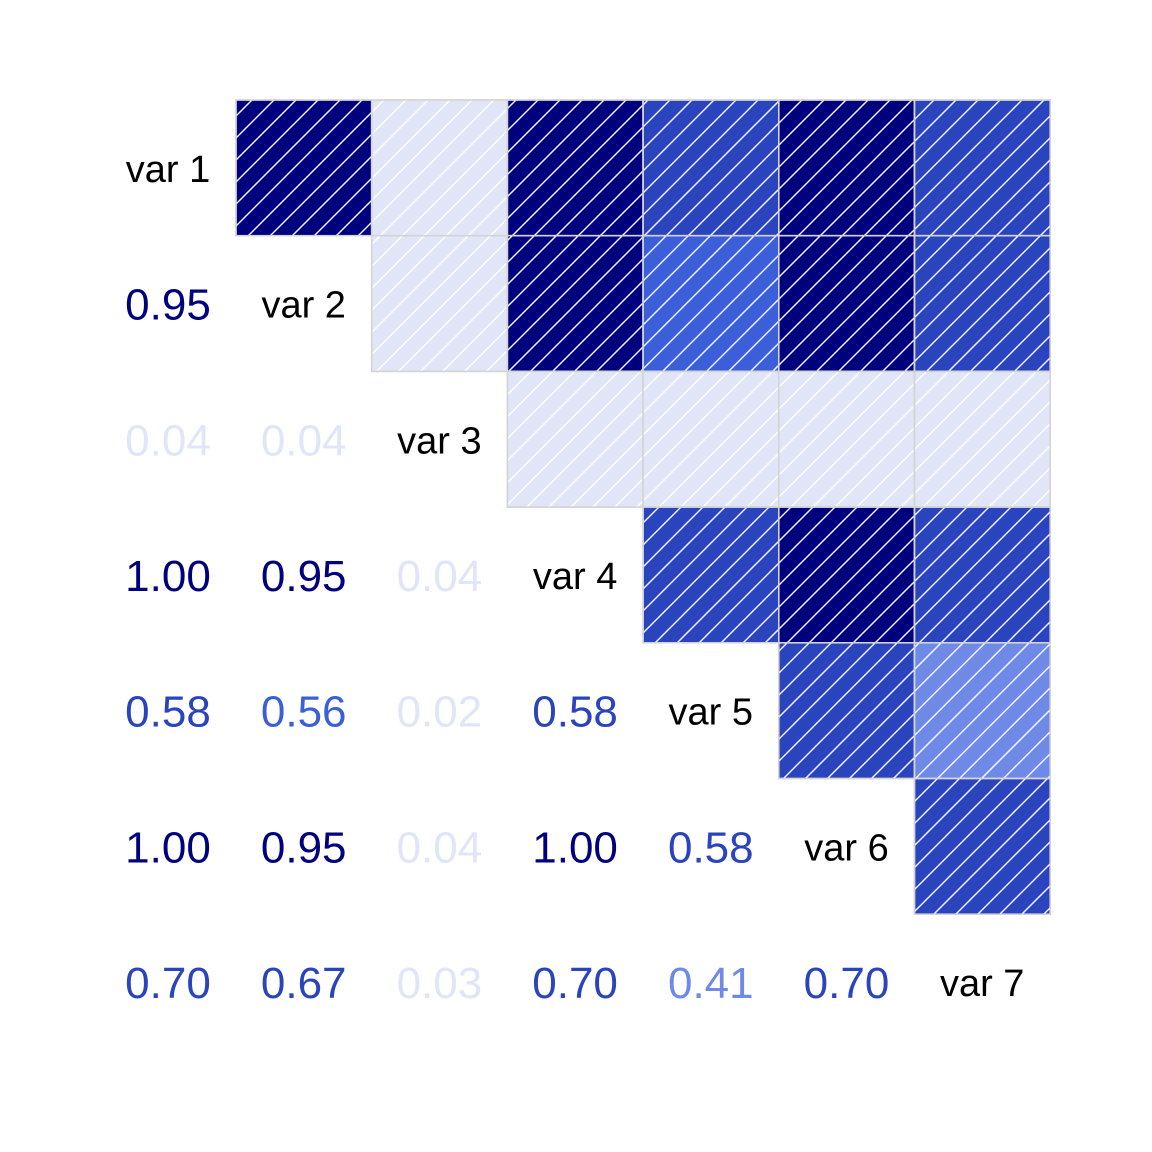 This screenshot has width=1152, height=1152. Describe the element at coordinates (304, 712) in the screenshot. I see `correlation-value-label: 0.56` at that location.